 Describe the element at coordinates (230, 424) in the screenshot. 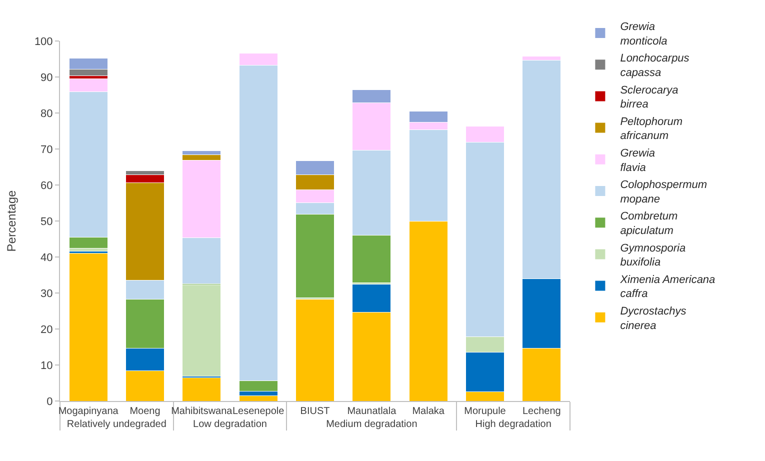

I see `text: Low degradation` at that location.